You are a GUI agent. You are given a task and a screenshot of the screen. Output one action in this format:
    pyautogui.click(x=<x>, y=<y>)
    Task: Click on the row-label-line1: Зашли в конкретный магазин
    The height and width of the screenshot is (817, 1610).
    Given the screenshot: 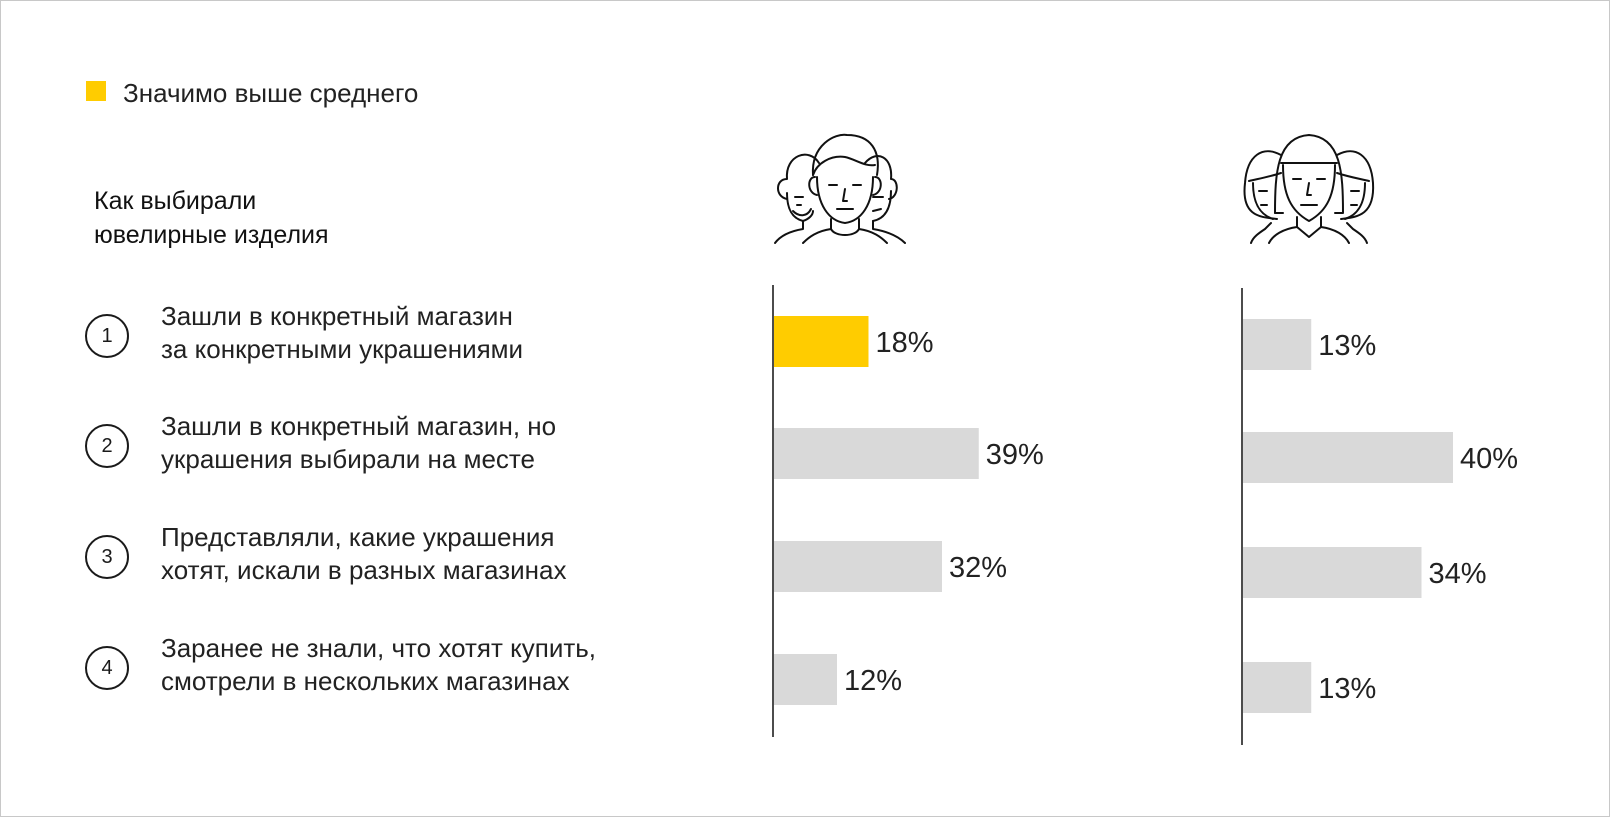 What is the action you would take?
    pyautogui.click(x=337, y=316)
    